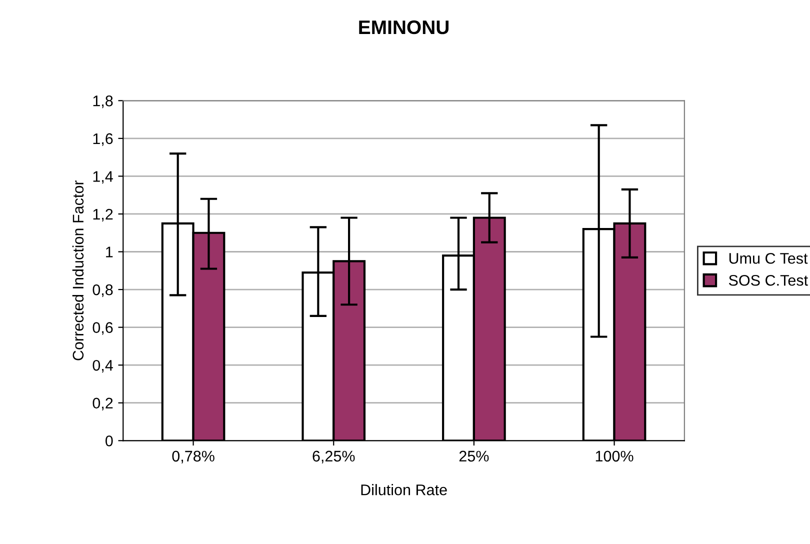  What do you see at coordinates (102, 366) in the screenshot?
I see `y-tick-label: 0,4` at bounding box center [102, 366].